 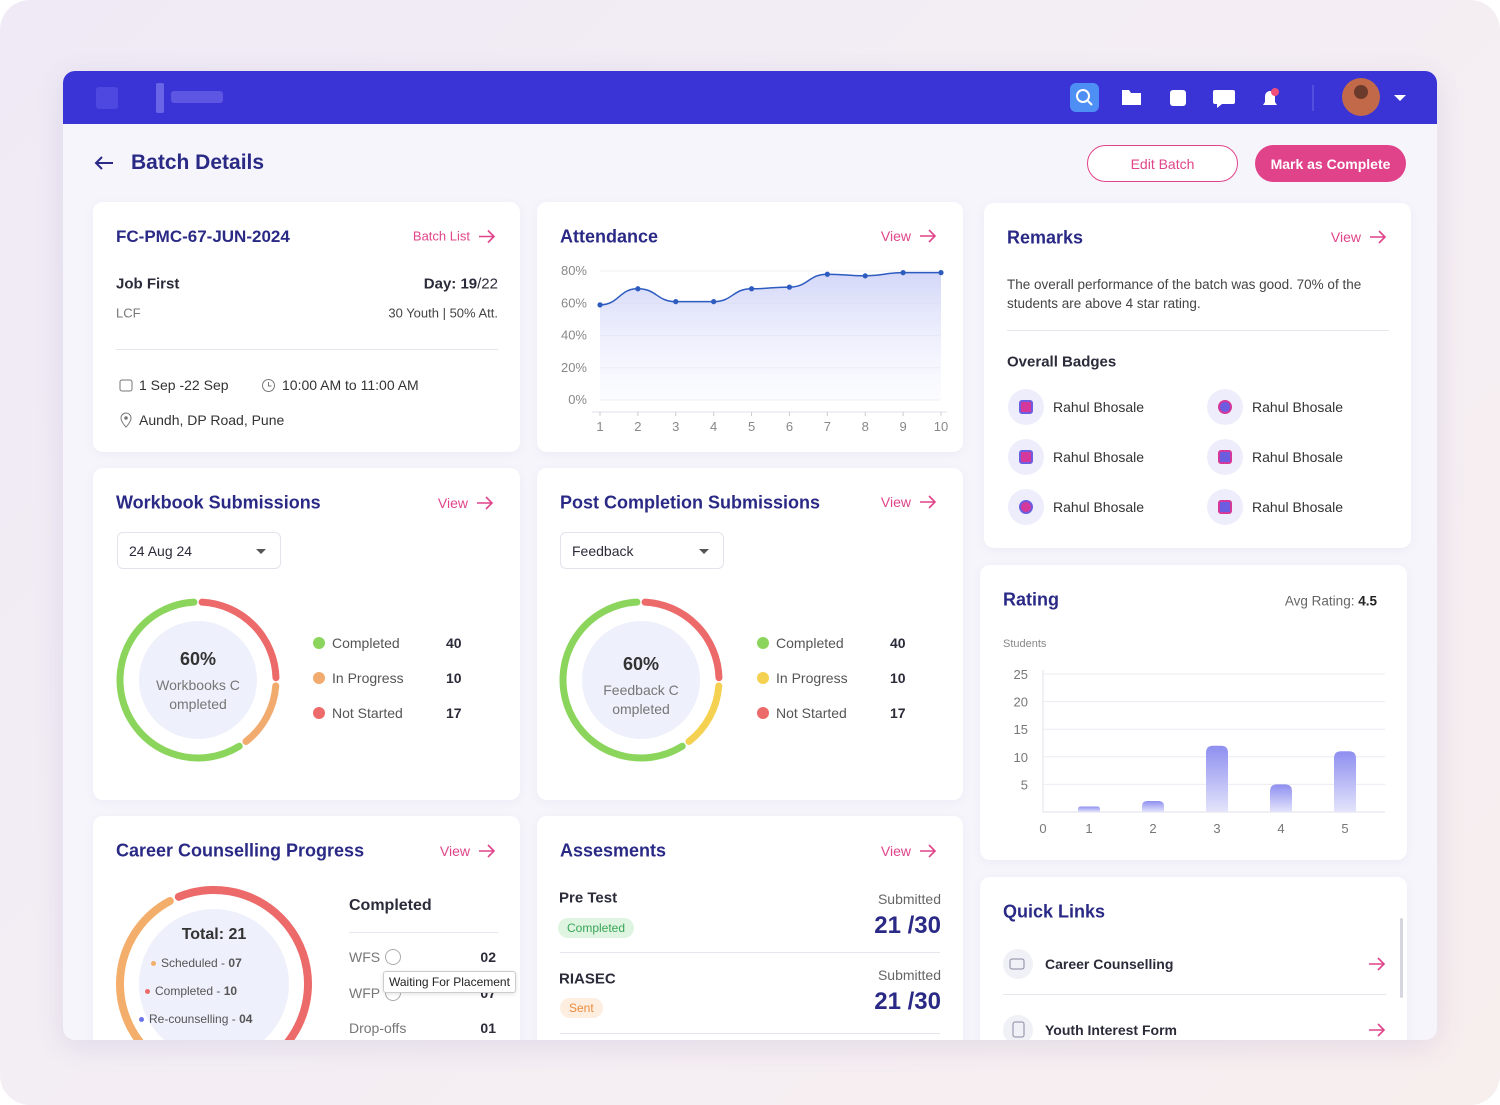 What do you see at coordinates (596, 928) in the screenshot?
I see `status-badge: Completed` at bounding box center [596, 928].